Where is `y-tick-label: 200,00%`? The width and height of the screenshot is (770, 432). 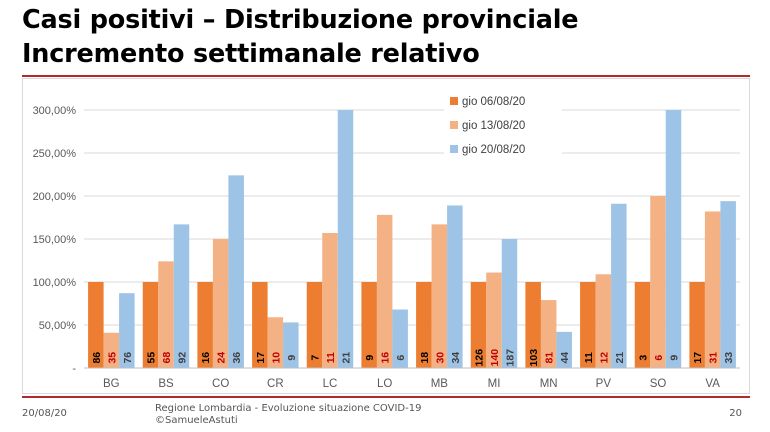
y-tick-label: 200,00% is located at coordinates (55, 197).